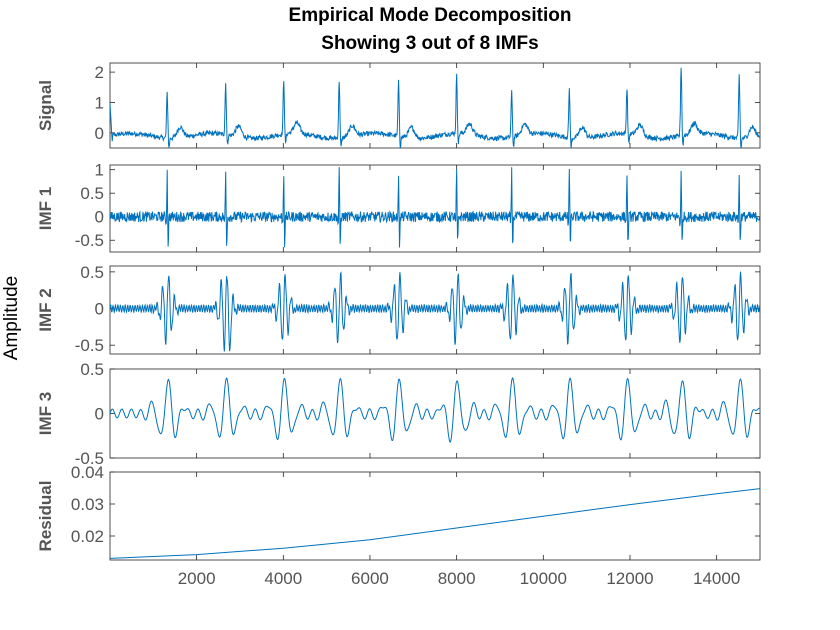  What do you see at coordinates (429, 43) in the screenshot?
I see `figure-subtitle: Showing 3 out of 8 IMFs` at bounding box center [429, 43].